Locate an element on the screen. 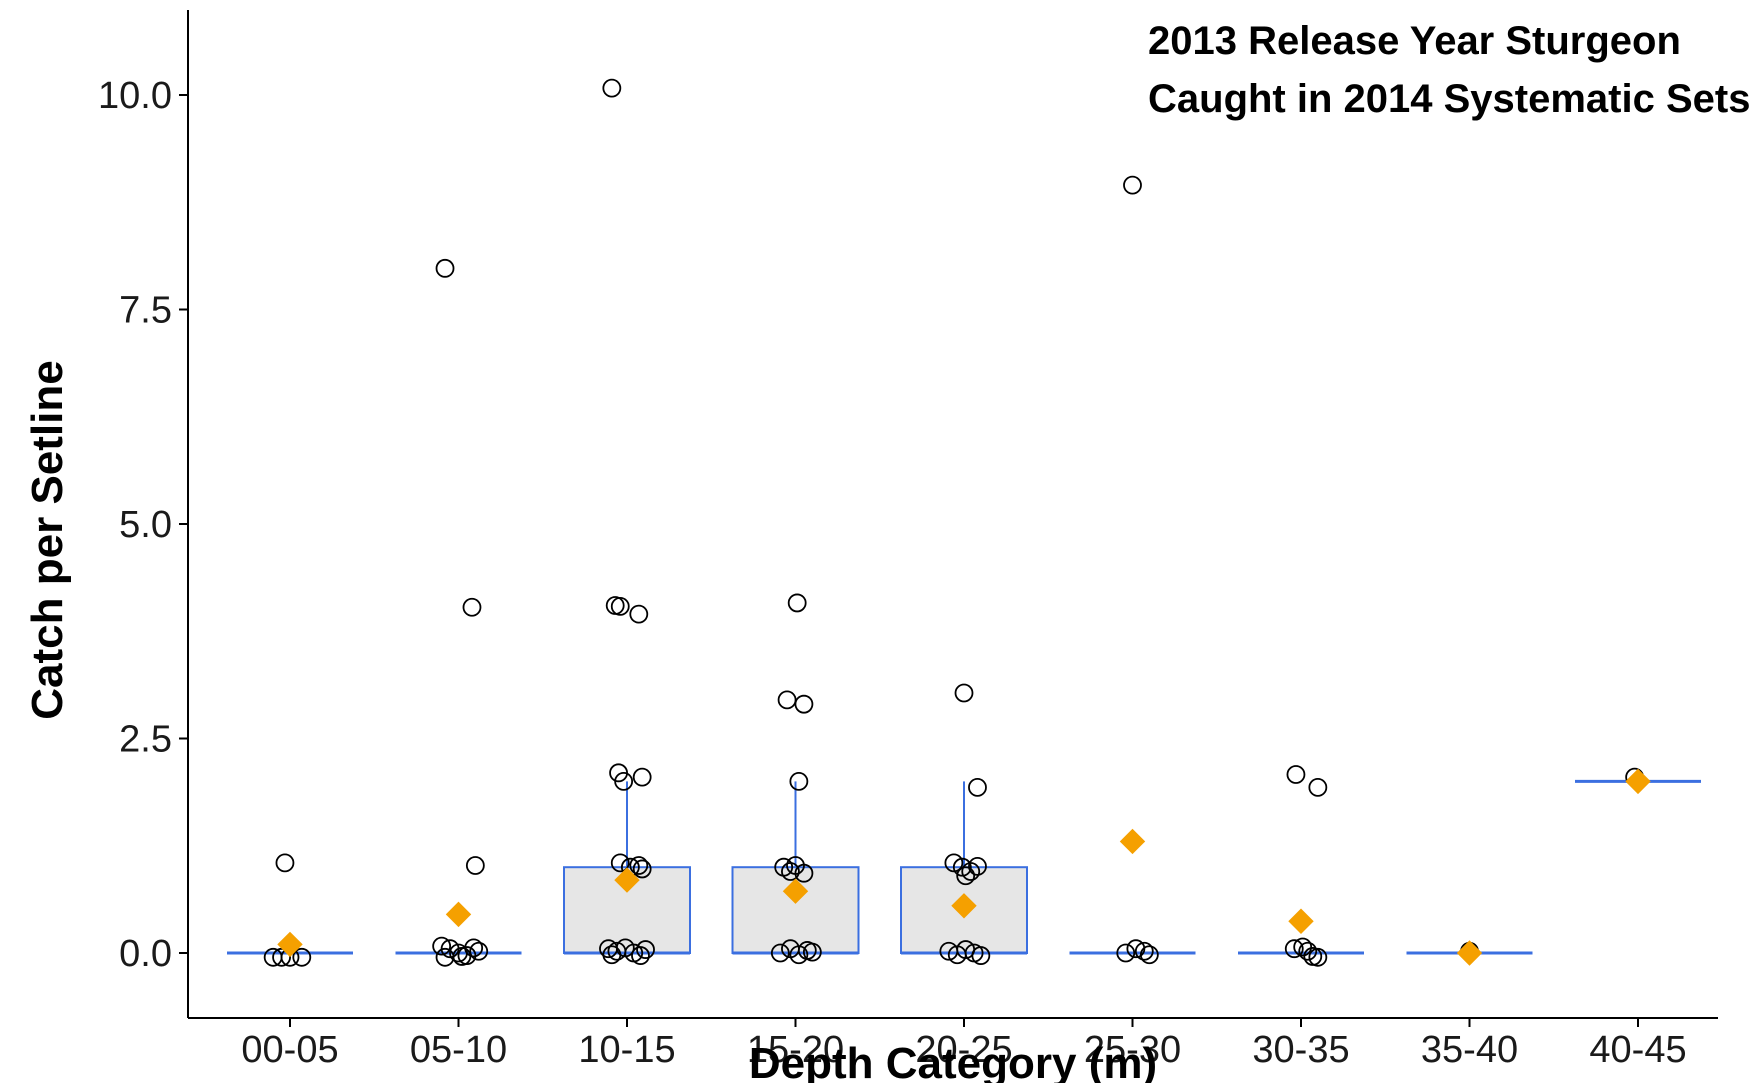 The width and height of the screenshot is (1758, 1083). y-tick-label: 0.0 is located at coordinates (145, 954).